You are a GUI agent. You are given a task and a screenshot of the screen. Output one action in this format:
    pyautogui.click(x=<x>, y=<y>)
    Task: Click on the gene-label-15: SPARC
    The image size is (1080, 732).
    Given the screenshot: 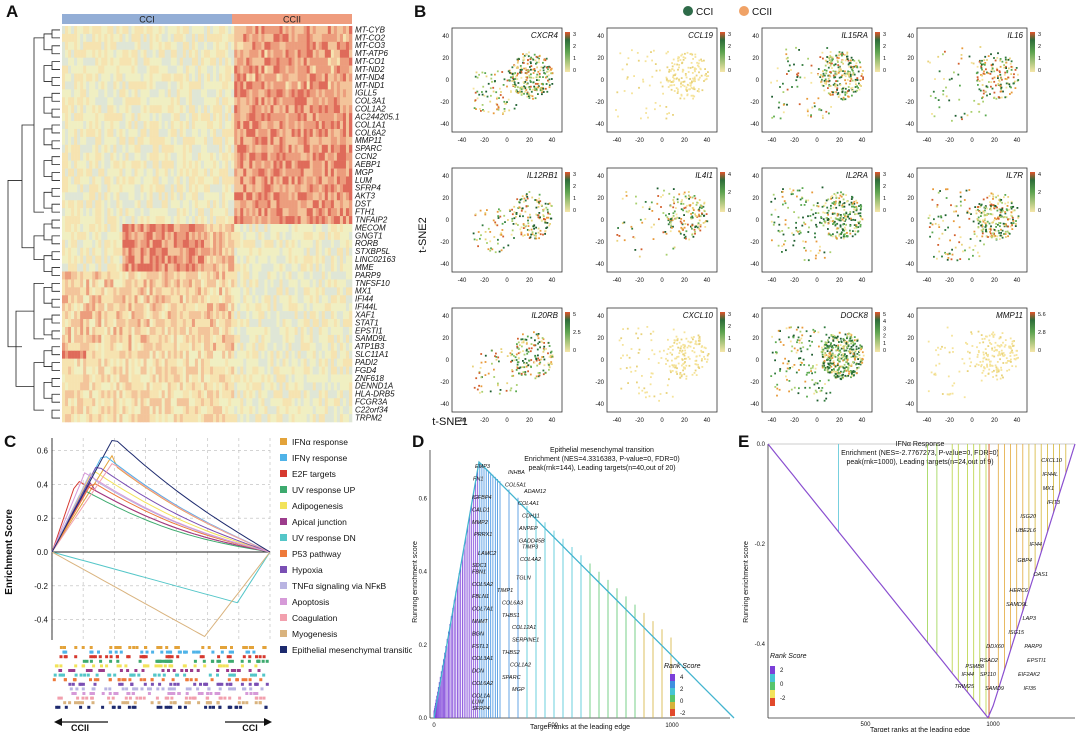 What is the action you would take?
    pyautogui.click(x=368, y=148)
    